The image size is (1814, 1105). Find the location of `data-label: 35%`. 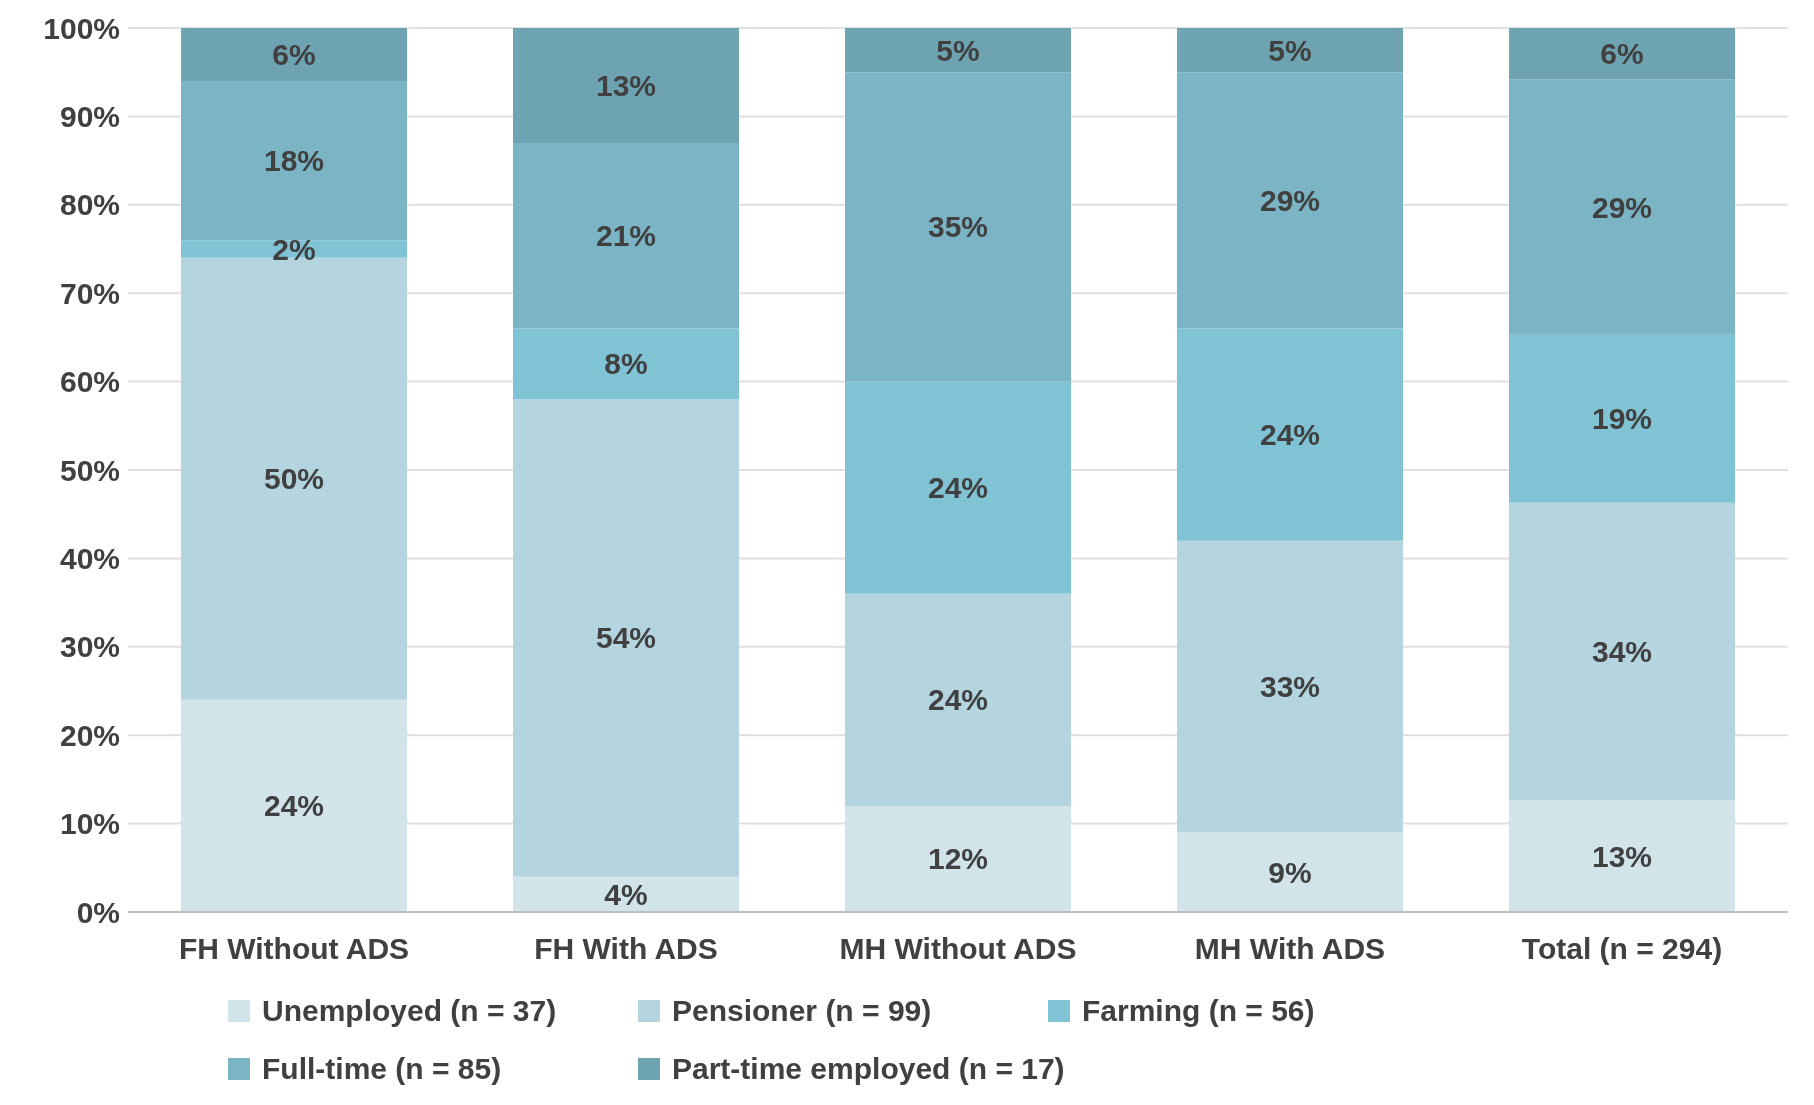

data-label: 35% is located at coordinates (958, 227).